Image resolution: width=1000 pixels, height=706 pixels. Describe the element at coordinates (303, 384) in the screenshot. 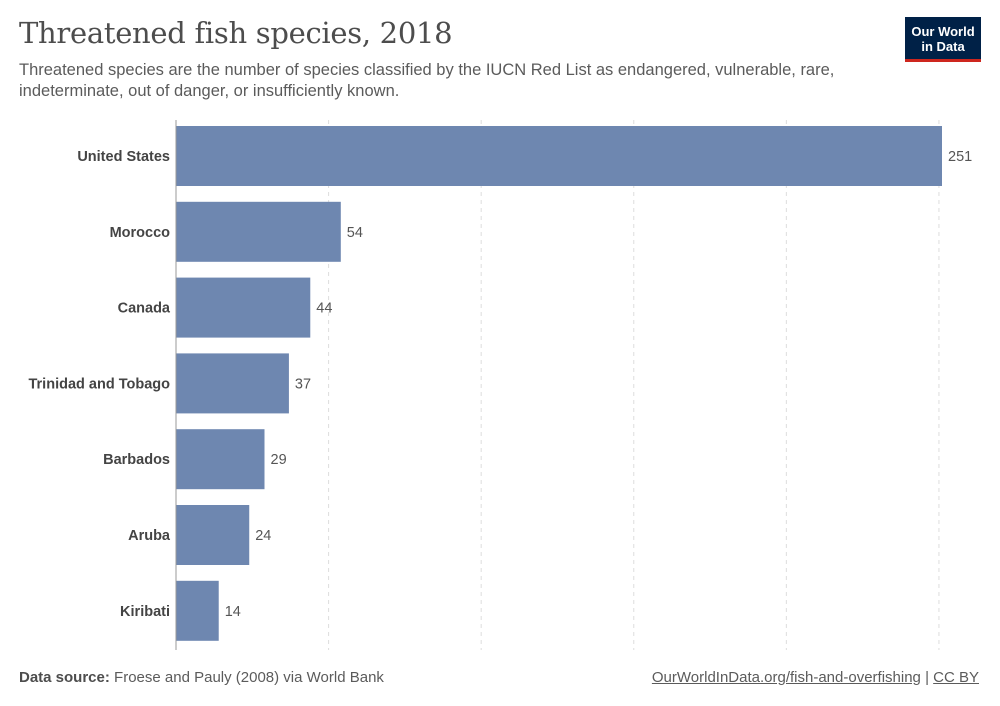

I see `value-label: 37` at that location.